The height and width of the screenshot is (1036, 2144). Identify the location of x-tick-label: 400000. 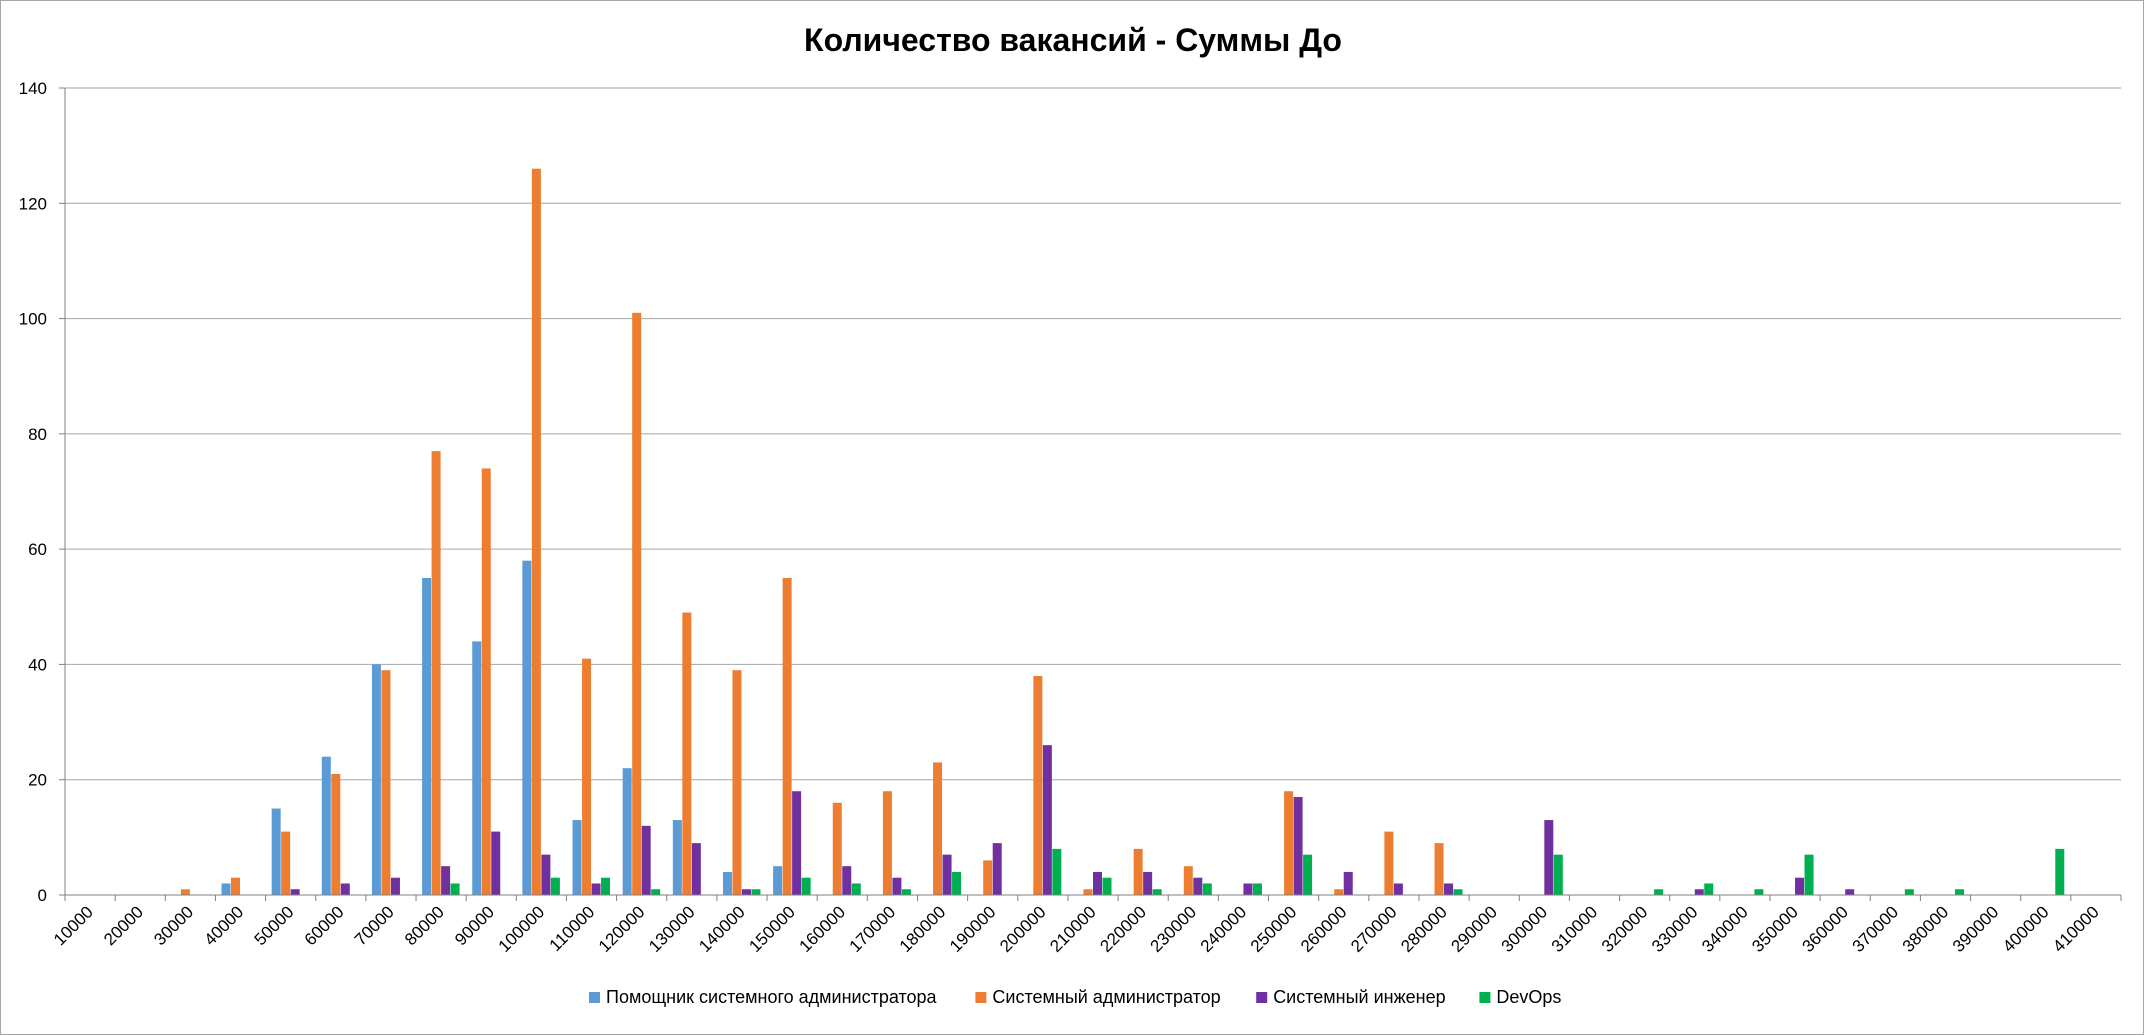
(2026, 929).